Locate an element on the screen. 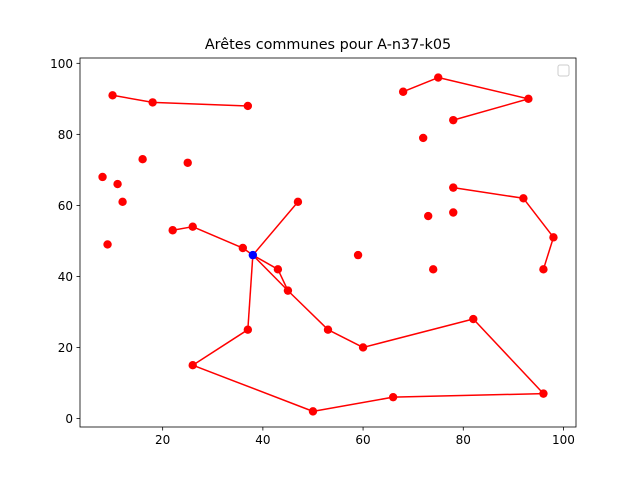 This screenshot has width=640, height=480. x-tick-label: 40 is located at coordinates (262, 440).